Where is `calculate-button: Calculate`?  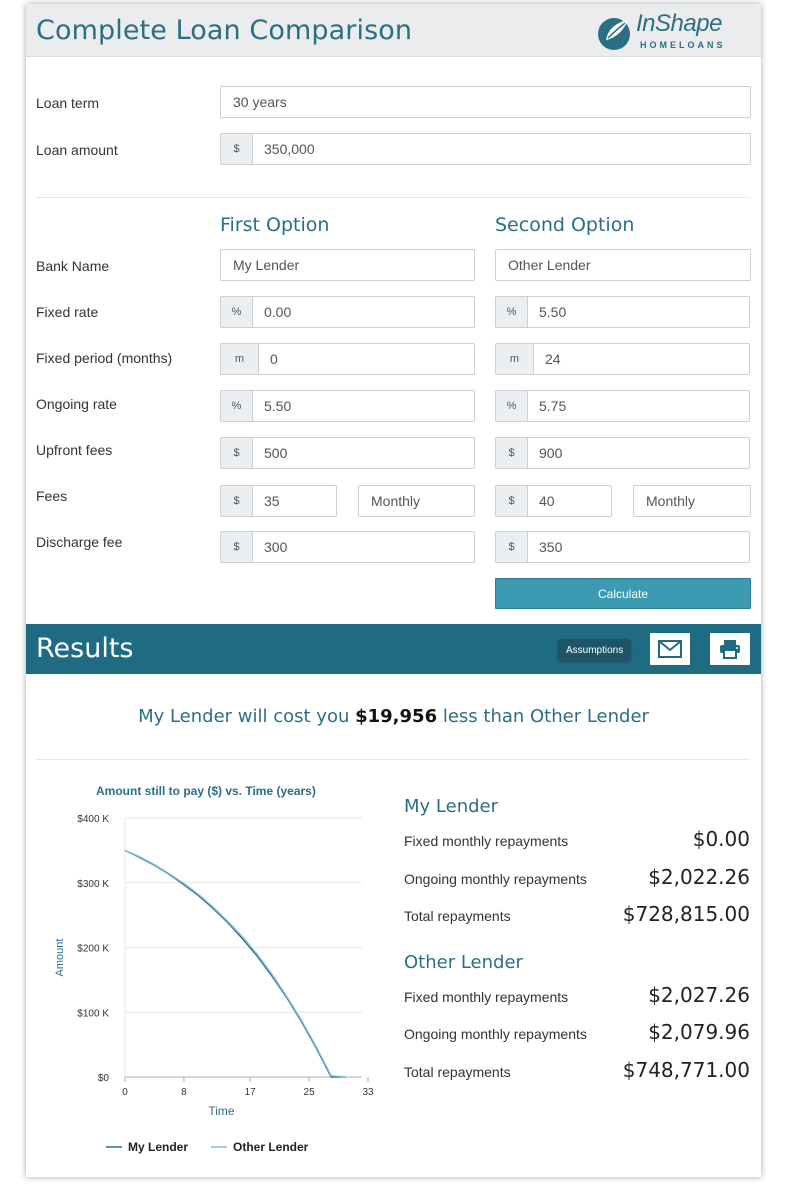
calculate-button: Calculate is located at coordinates (623, 593).